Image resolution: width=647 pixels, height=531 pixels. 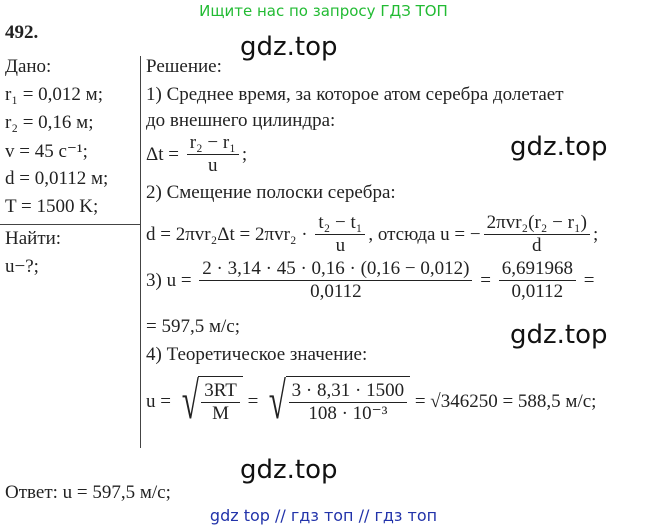 What do you see at coordinates (336, 269) in the screenshot?
I see `numerator: 2 · 3,14 · 45 · 0,16 · (0,16 − 0,012)` at bounding box center [336, 269].